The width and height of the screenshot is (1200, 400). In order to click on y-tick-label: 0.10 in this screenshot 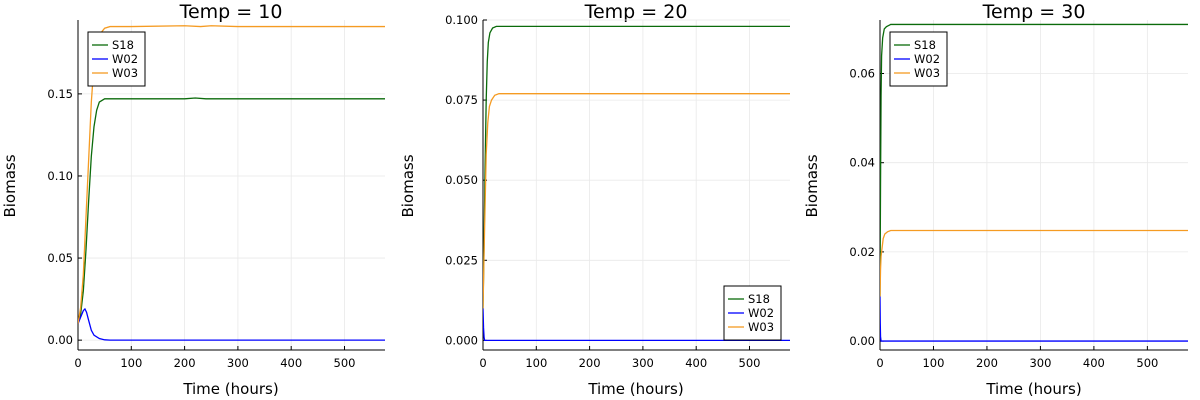, I will do `click(60, 176)`.